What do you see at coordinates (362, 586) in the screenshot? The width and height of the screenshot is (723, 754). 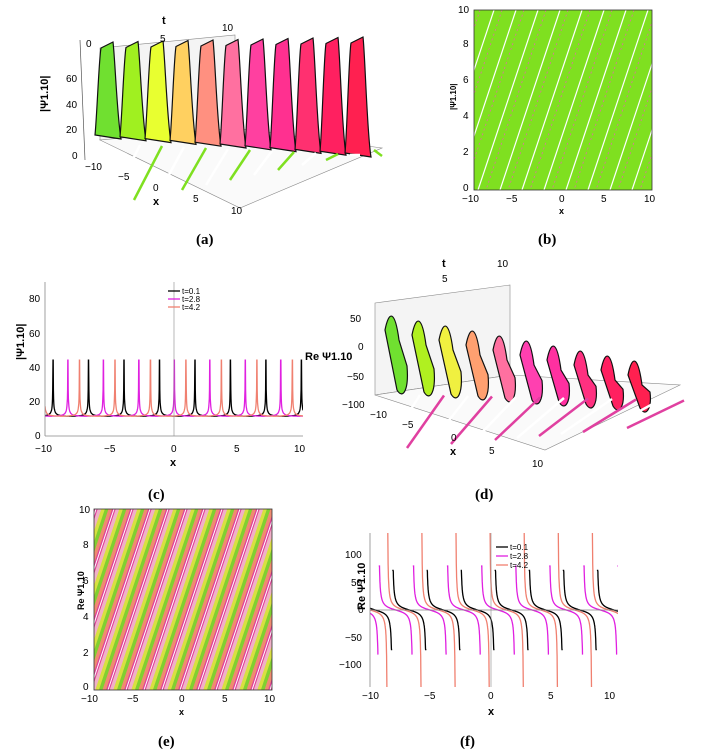 I see `panel-f-y-label: Re Ψ1.10` at bounding box center [362, 586].